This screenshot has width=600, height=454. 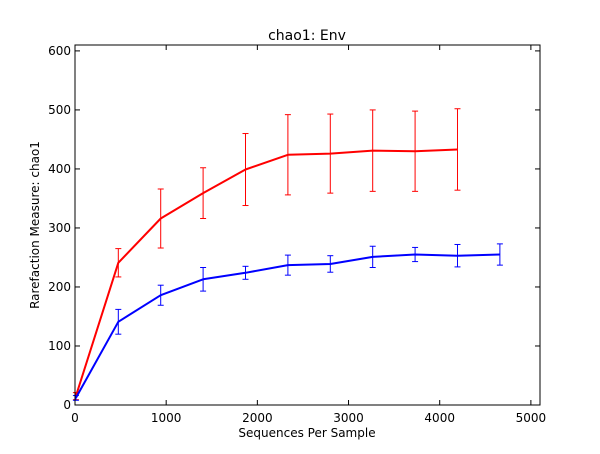 I want to click on x-tick-label: 5000, so click(x=531, y=418).